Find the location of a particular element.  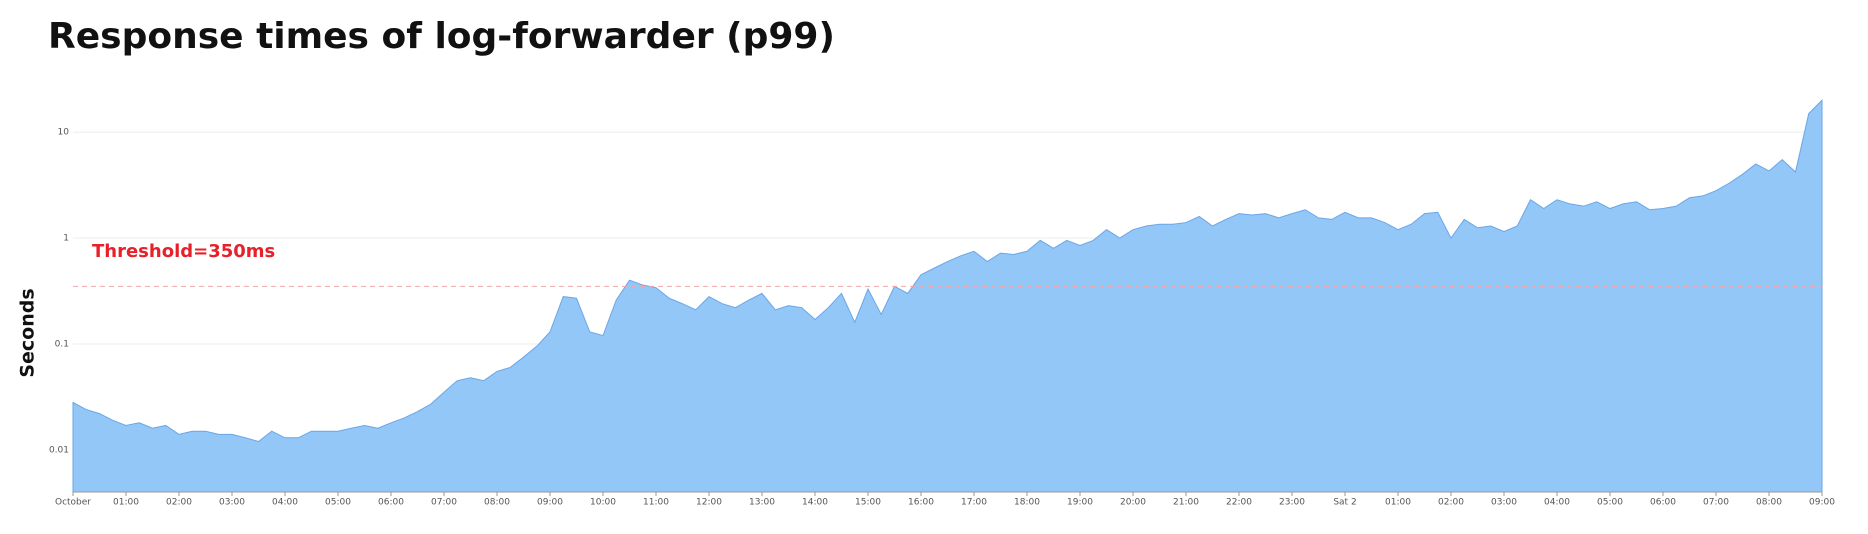

threshold-label: Threshold=350ms is located at coordinates (183, 251).